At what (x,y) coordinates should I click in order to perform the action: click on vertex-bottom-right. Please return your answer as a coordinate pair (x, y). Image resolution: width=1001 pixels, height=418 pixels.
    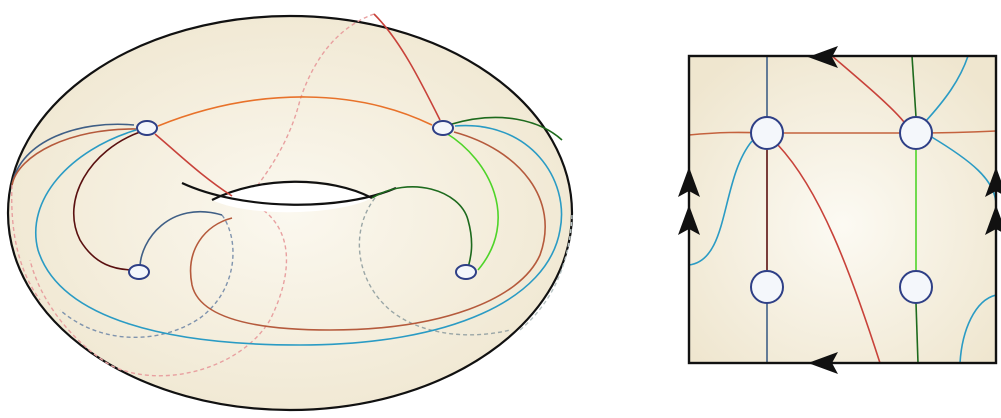
    Looking at the image, I should click on (466, 272).